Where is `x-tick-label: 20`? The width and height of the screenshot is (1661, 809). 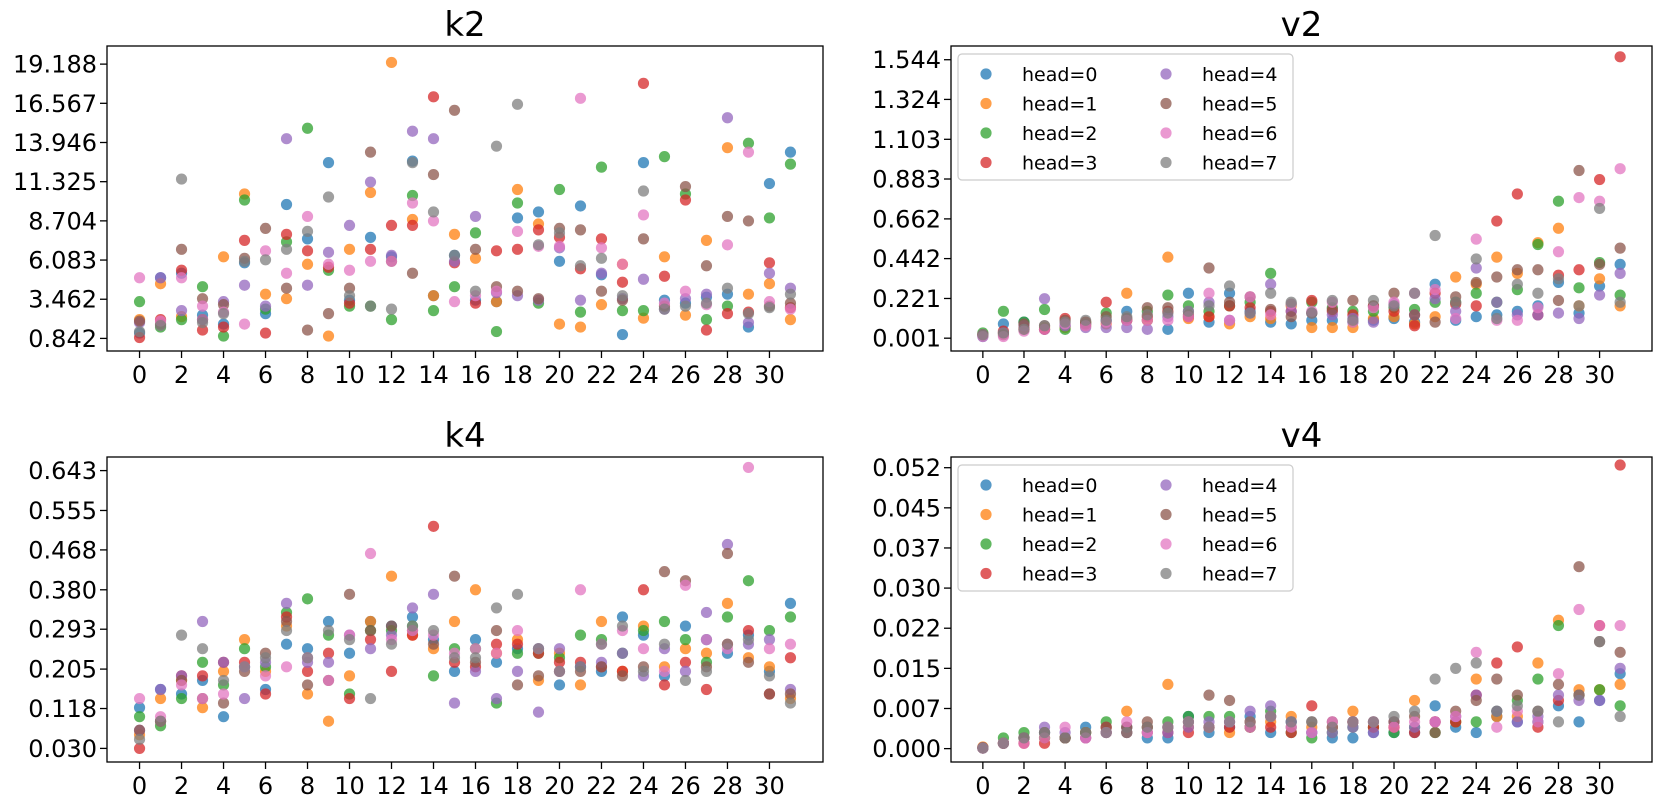 x-tick-label: 20 is located at coordinates (1394, 786).